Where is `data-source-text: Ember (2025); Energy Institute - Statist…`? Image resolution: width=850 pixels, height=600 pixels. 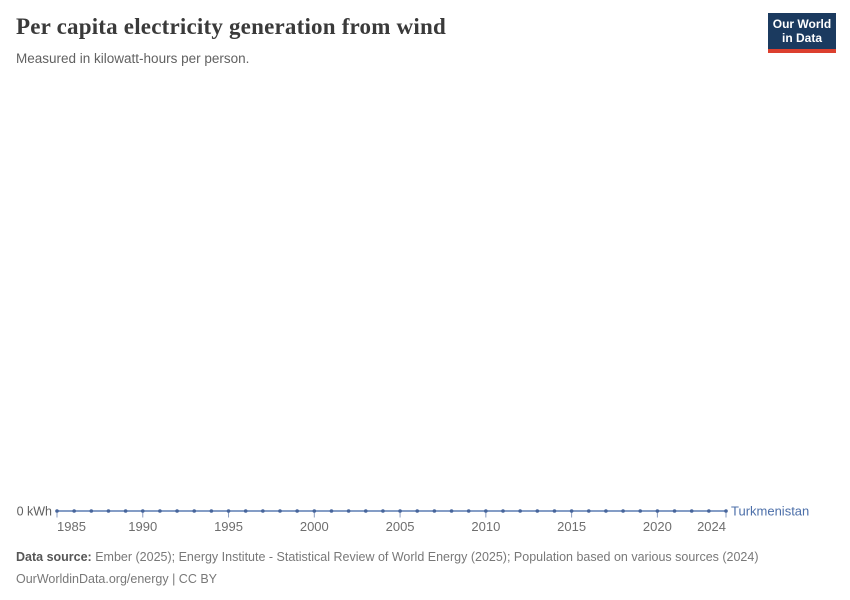
data-source-text: Ember (2025); Energy Institute - Statist… is located at coordinates (425, 557).